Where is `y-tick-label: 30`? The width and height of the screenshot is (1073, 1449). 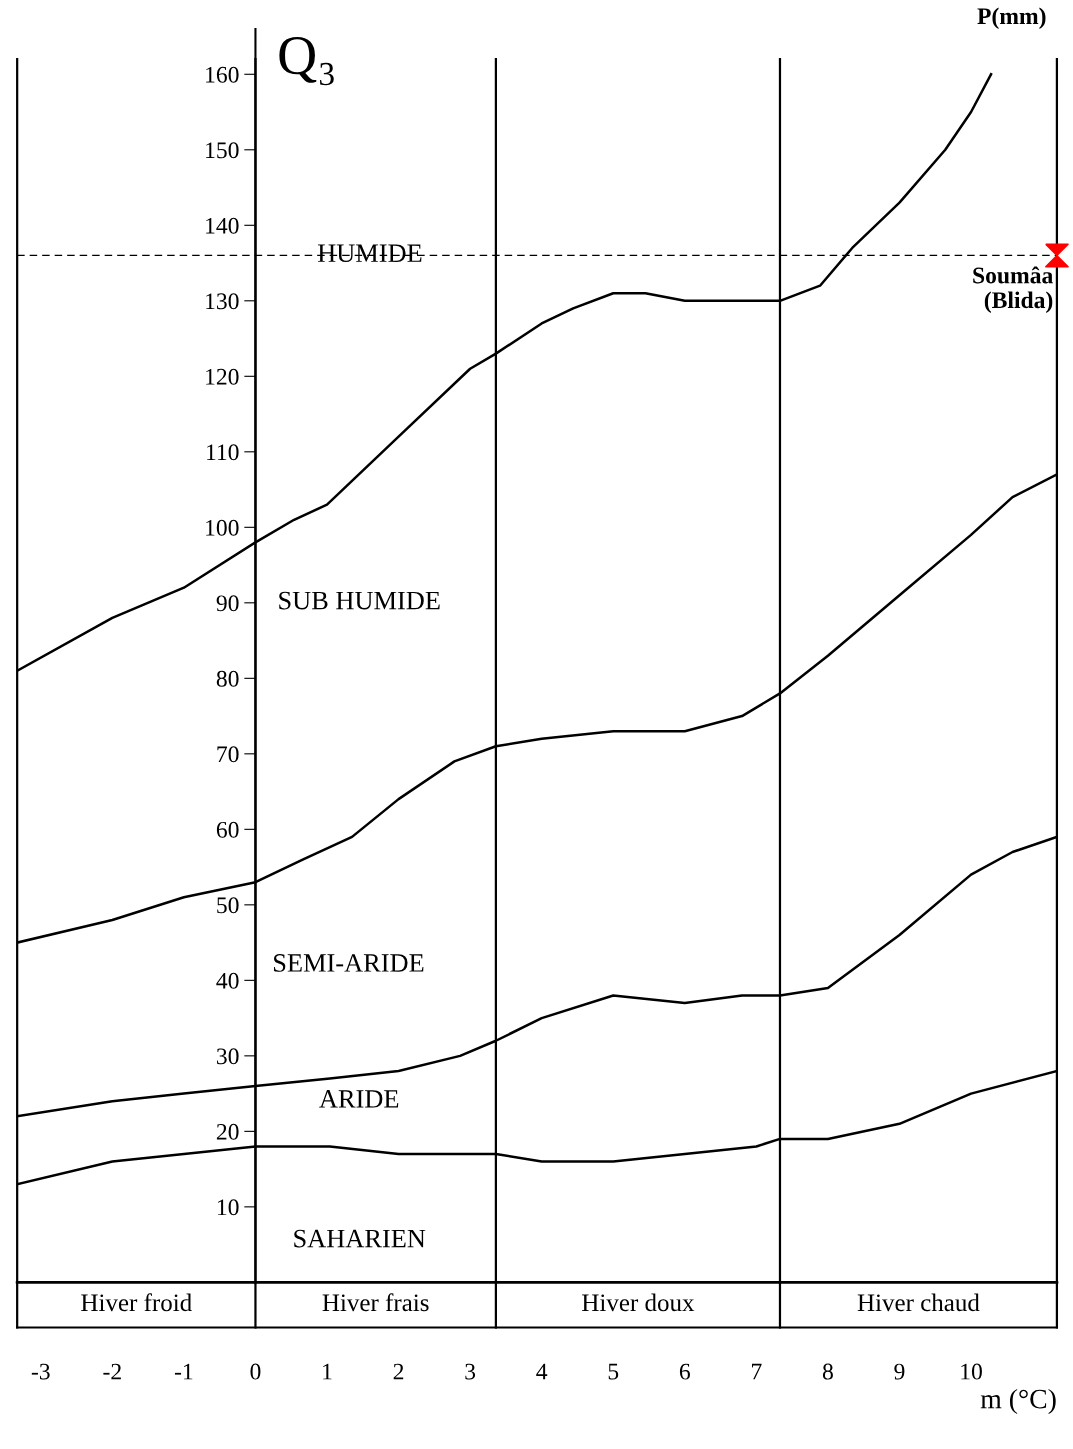
y-tick-label: 30 is located at coordinates (228, 1056).